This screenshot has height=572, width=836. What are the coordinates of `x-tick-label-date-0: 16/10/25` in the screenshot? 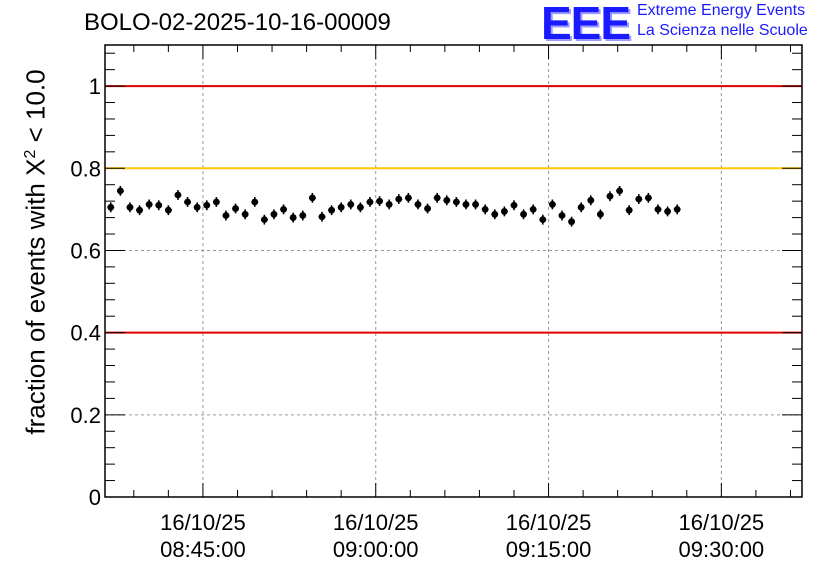 It's located at (203, 522).